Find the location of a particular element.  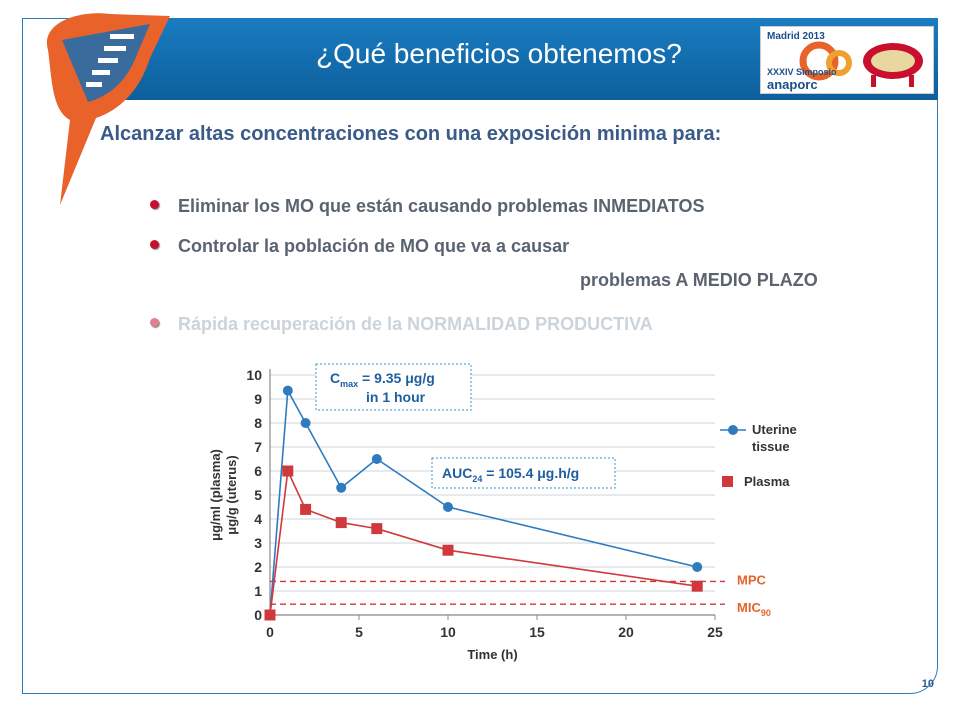

x-tick-label: 20 is located at coordinates (626, 632).